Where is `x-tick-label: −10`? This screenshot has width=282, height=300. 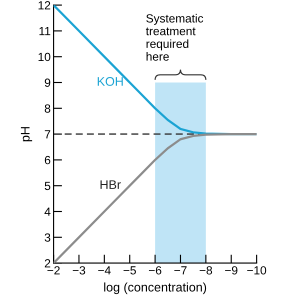
x-tick-label: −10 is located at coordinates (256, 270).